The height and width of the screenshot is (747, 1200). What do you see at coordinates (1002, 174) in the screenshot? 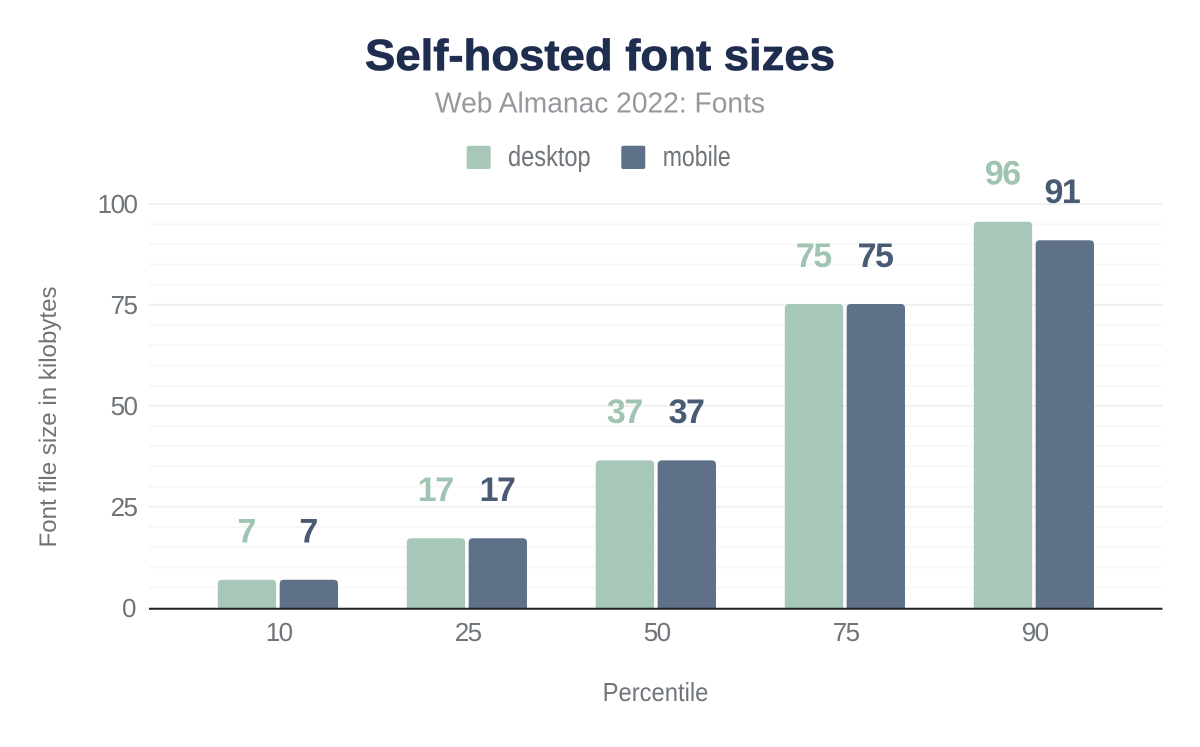
I see `svg-text: 96` at bounding box center [1002, 174].